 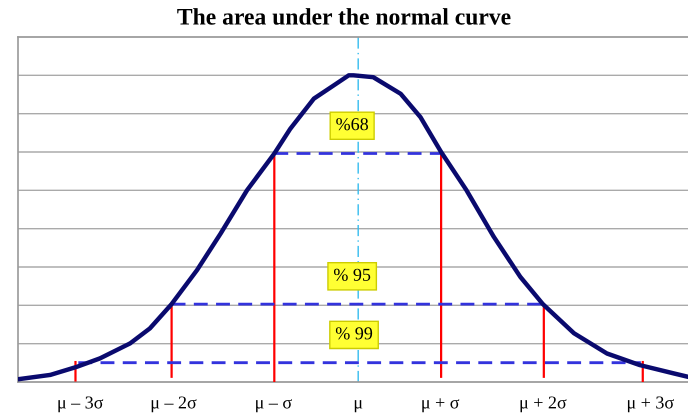 I want to click on annotation: % 95, so click(x=352, y=274).